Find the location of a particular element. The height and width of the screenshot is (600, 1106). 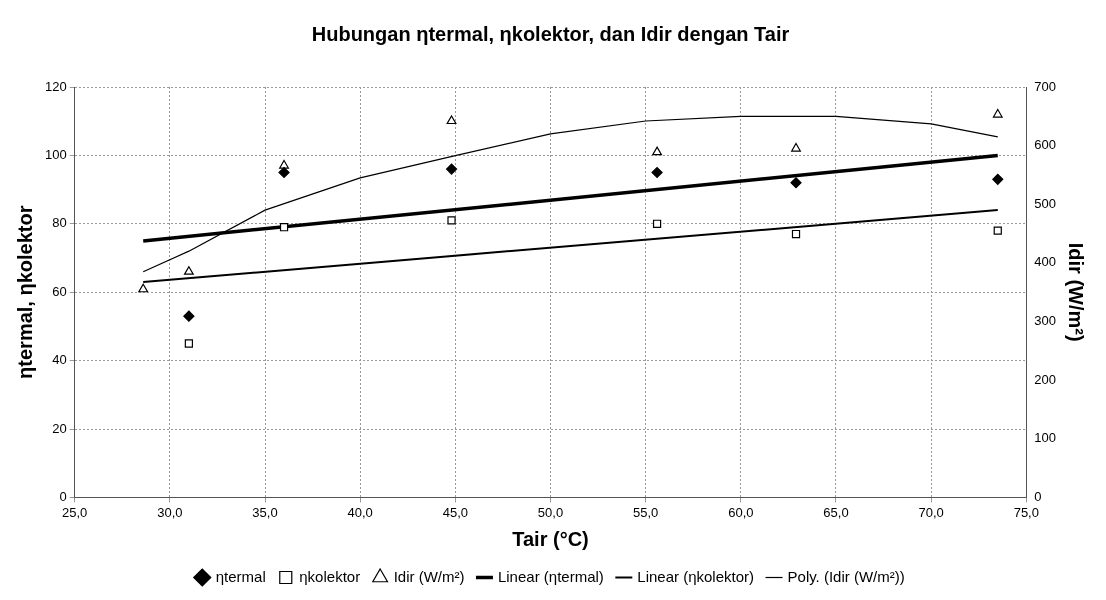

y-tick-label: 120 is located at coordinates (55, 86).